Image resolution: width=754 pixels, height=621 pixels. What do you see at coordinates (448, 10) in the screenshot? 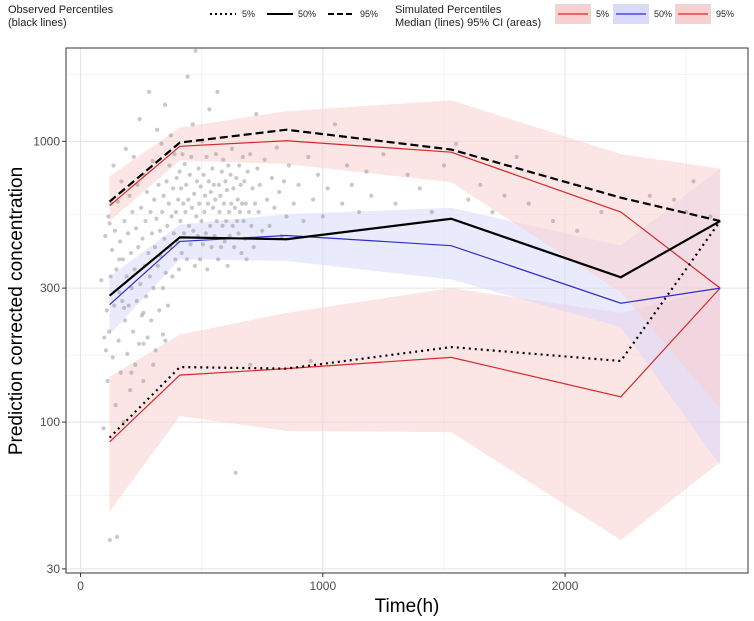
I see `legend-simulated-title-line1: Simulated Percentiles` at bounding box center [448, 10].